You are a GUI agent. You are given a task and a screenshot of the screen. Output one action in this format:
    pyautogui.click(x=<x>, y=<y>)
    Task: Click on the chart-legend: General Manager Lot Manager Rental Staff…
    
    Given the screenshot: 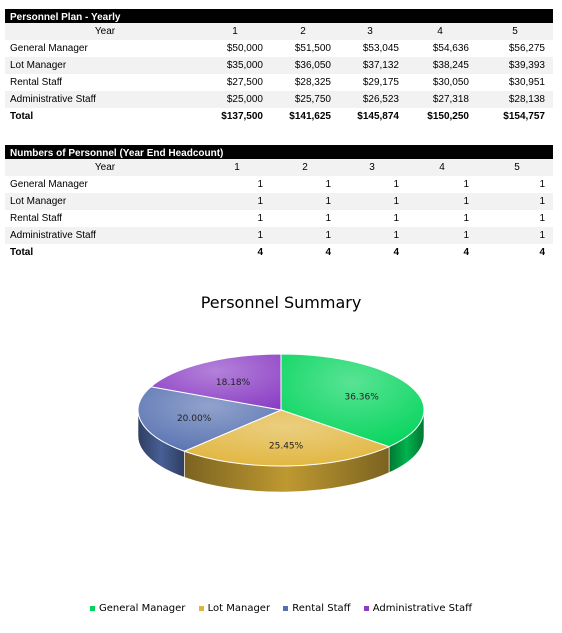 What is the action you would take?
    pyautogui.click(x=281, y=608)
    